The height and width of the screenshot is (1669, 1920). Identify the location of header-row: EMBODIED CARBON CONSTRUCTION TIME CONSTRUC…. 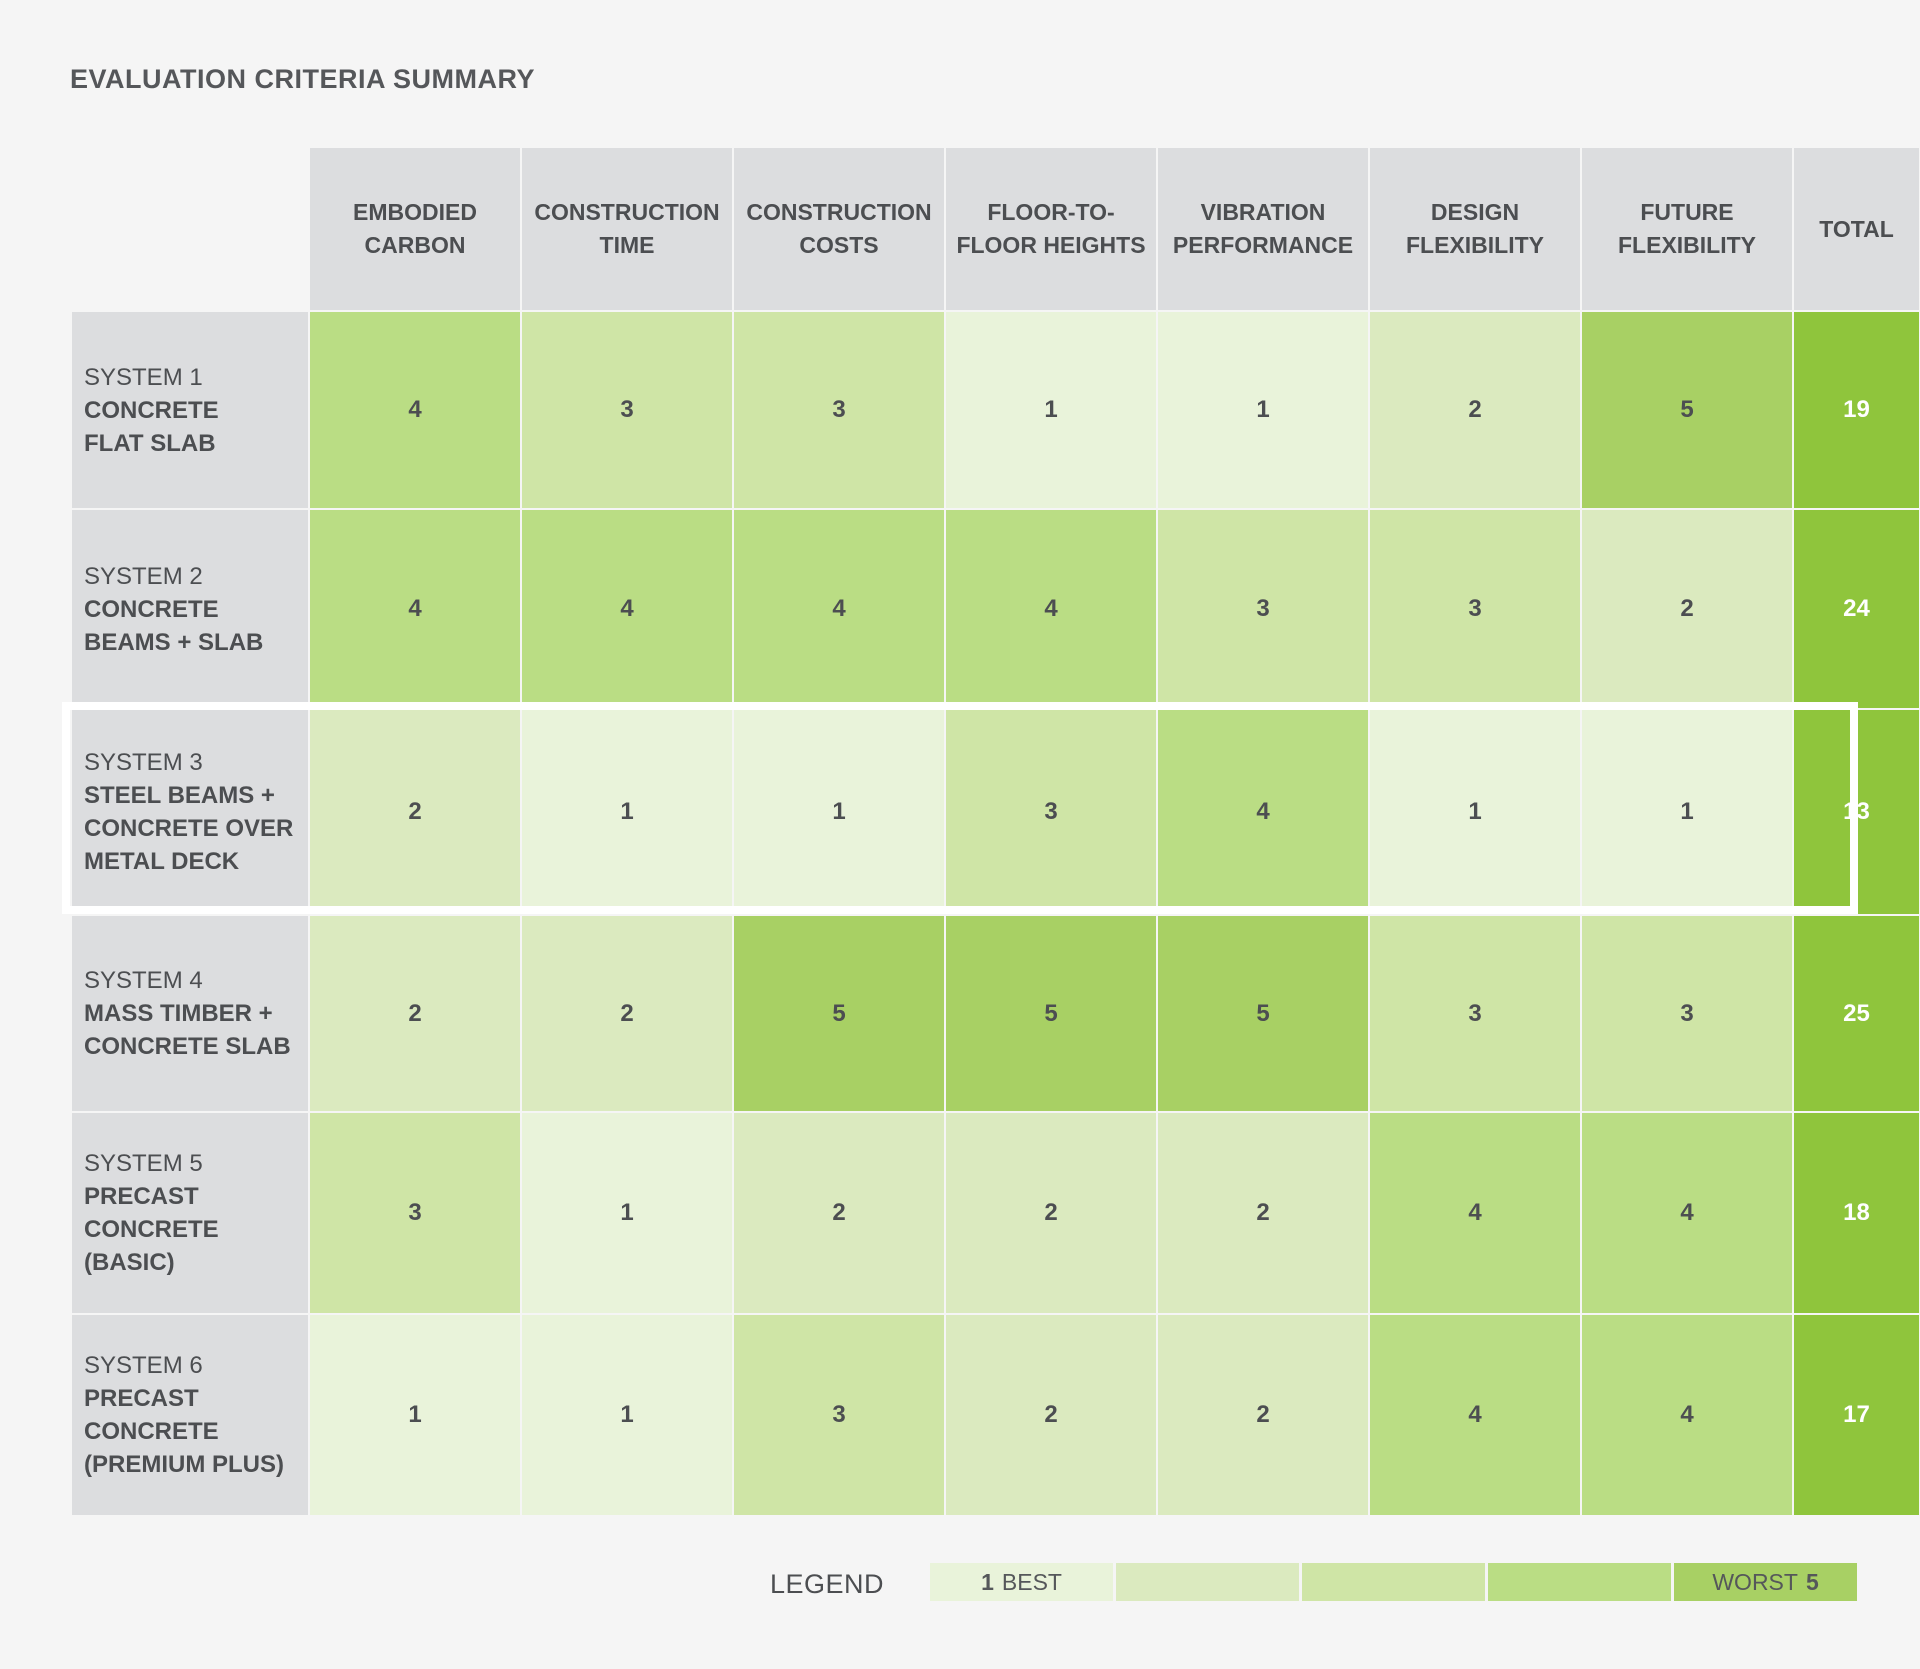
(995, 229).